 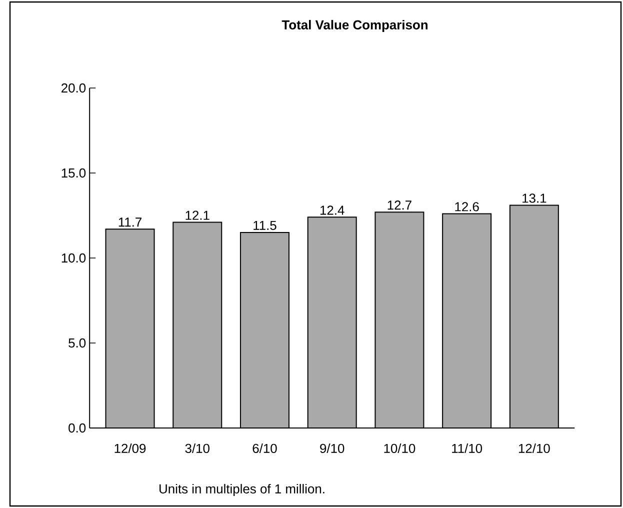 What do you see at coordinates (74, 88) in the screenshot?
I see `y-tick-label: 20.0` at bounding box center [74, 88].